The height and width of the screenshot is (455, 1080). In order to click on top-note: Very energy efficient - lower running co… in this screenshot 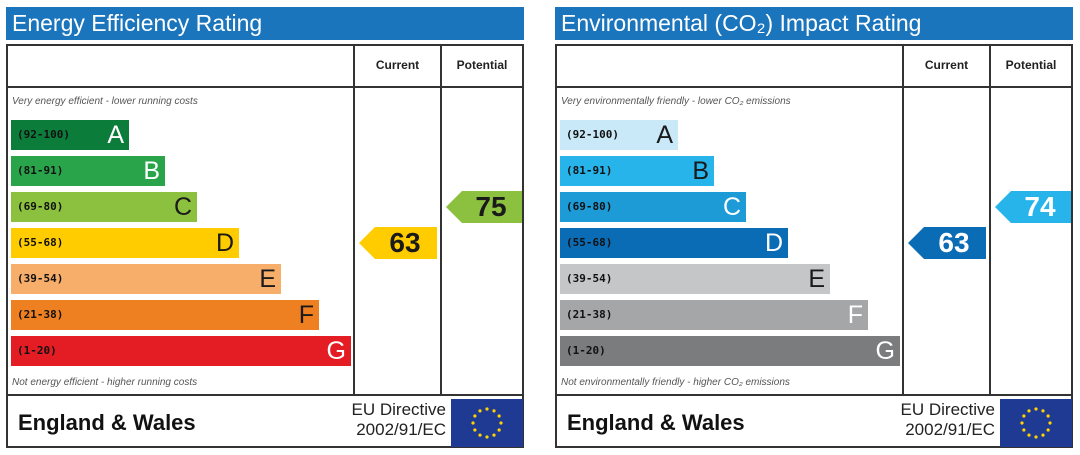, I will do `click(105, 101)`.